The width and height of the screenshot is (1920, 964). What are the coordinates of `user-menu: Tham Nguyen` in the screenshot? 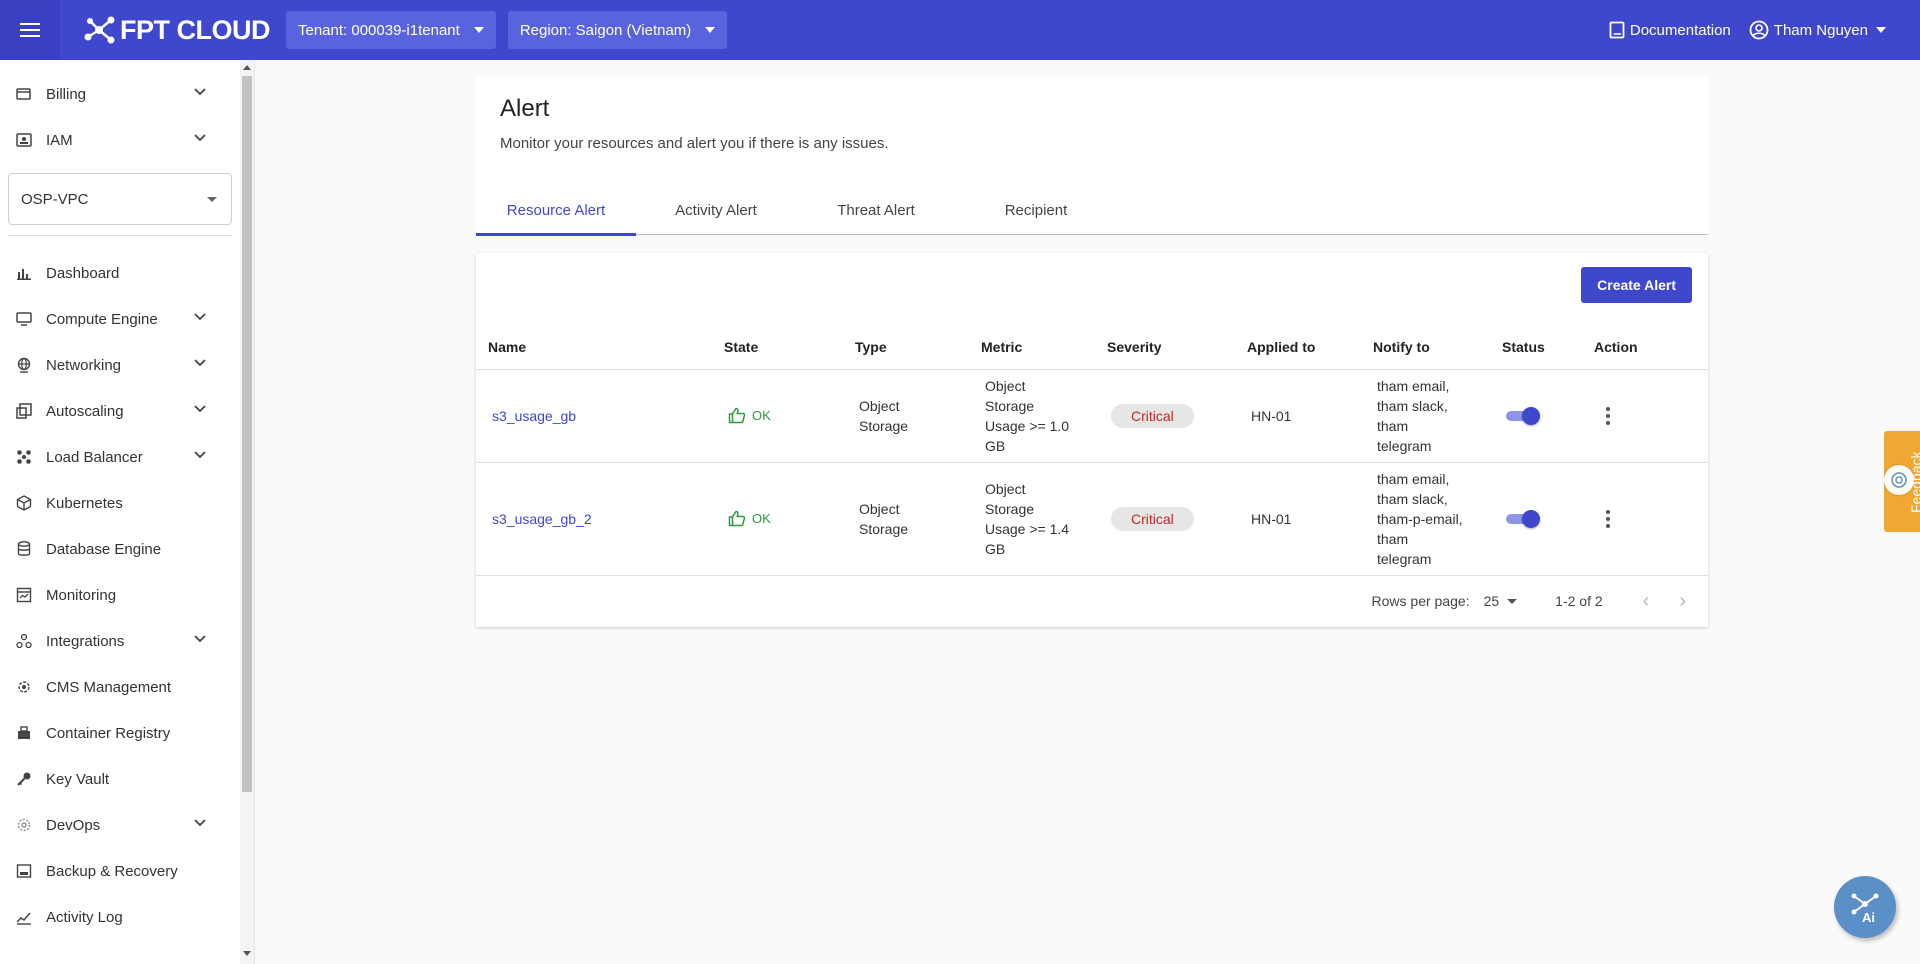 It's located at (1817, 30).